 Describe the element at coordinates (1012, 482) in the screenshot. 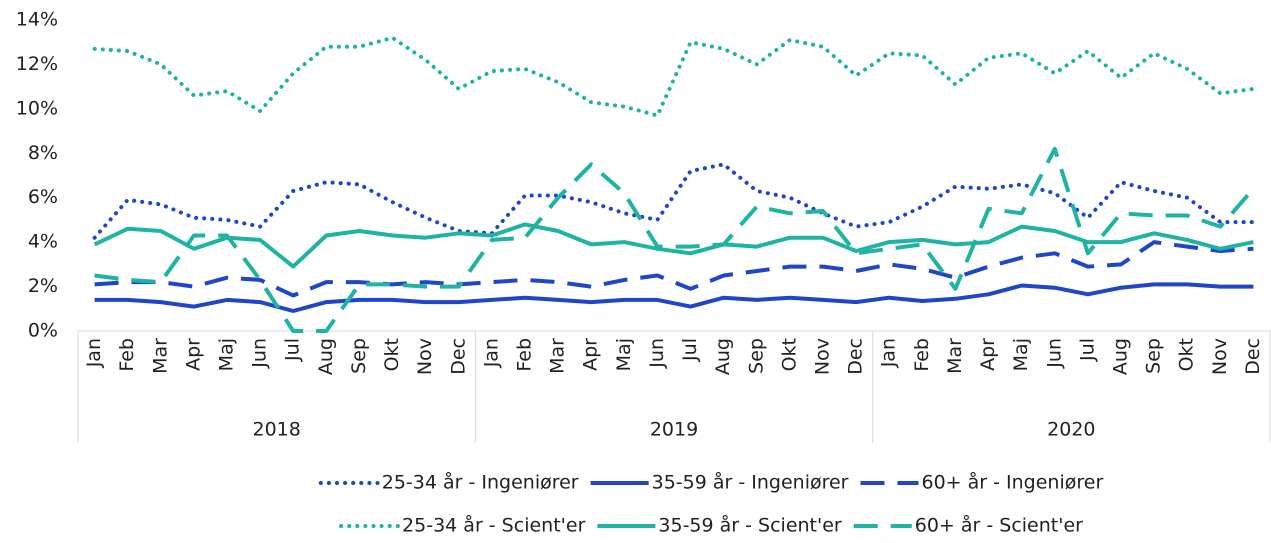

I see `legend-label: 60+ år - Ingeniører` at that location.